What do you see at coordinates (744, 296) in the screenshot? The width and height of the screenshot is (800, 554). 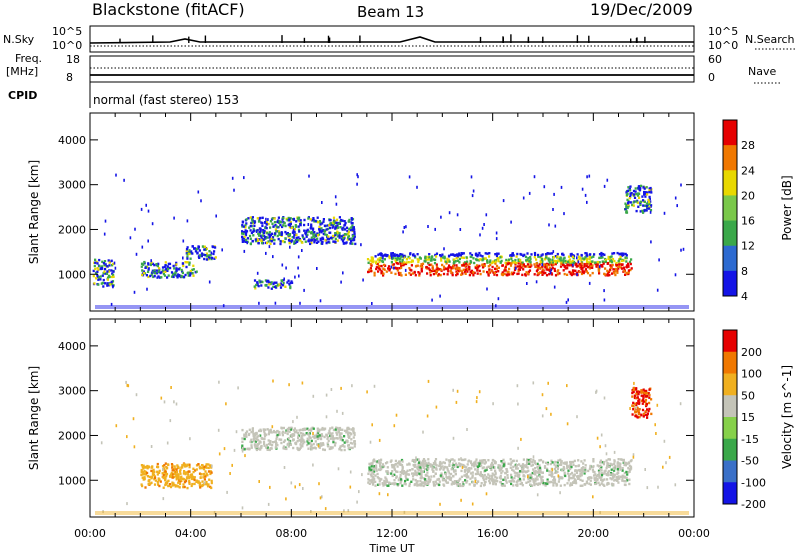 I see `colorbar-tick-label: 4` at bounding box center [744, 296].